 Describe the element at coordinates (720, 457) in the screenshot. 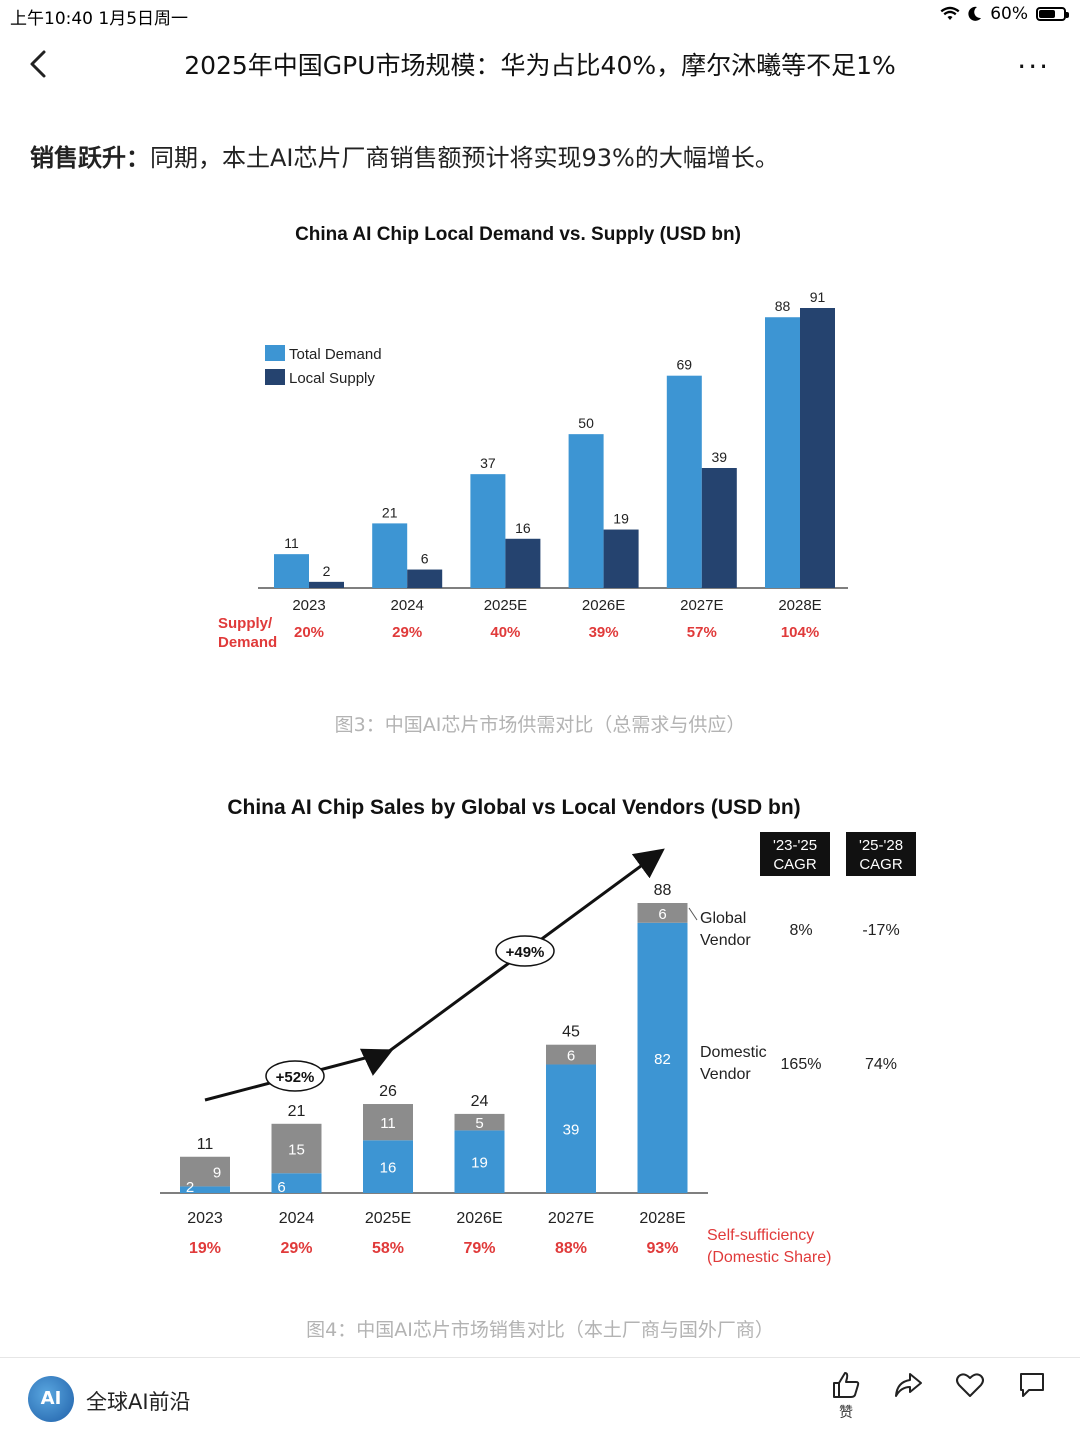

I see `data-label: 39` at that location.